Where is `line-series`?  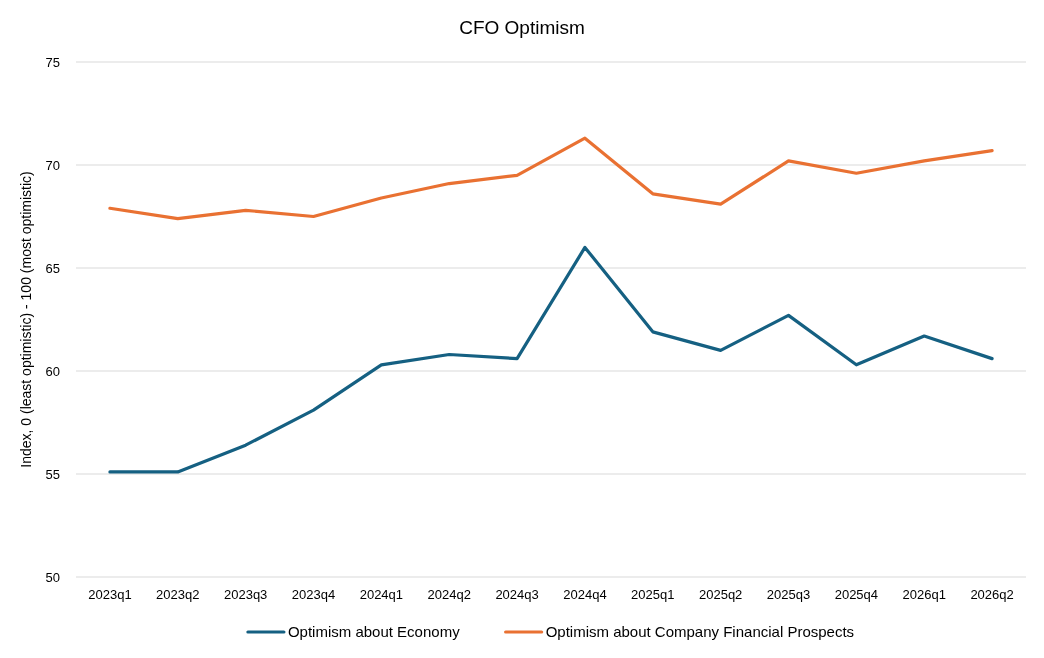 line-series is located at coordinates (551, 178).